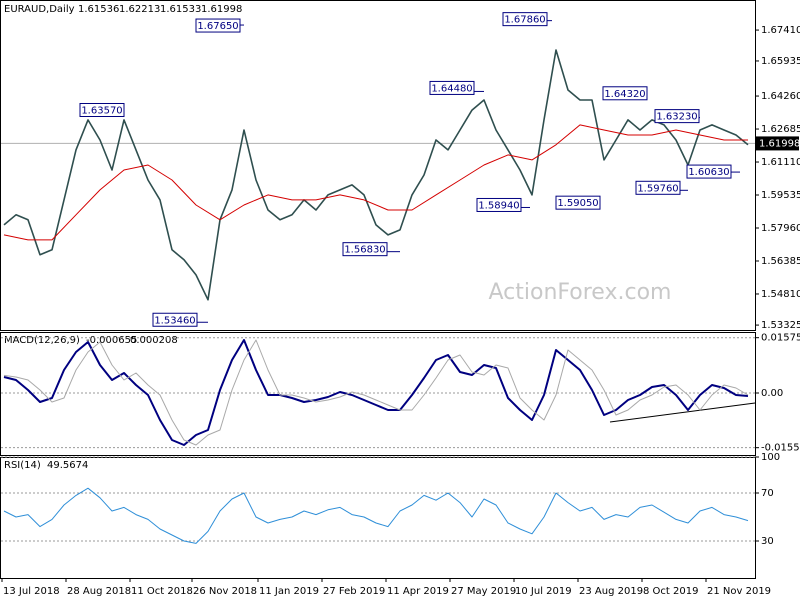  What do you see at coordinates (770, 457) in the screenshot?
I see `y-tick-label: 100` at bounding box center [770, 457].